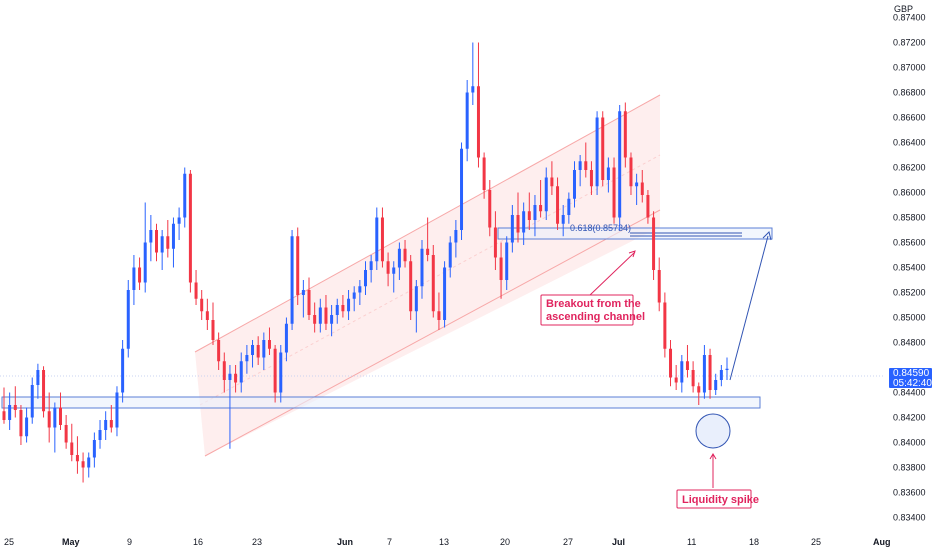 The width and height of the screenshot is (932, 550). What do you see at coordinates (908, 265) in the screenshot?
I see `price-axis` at bounding box center [908, 265].